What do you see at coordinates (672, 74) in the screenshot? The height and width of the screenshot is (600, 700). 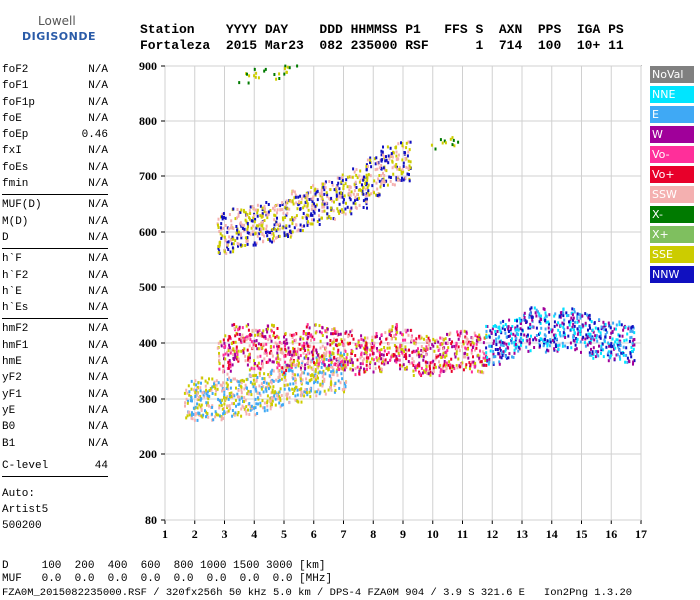 I see `legend-item-noval: NoVal` at bounding box center [672, 74].